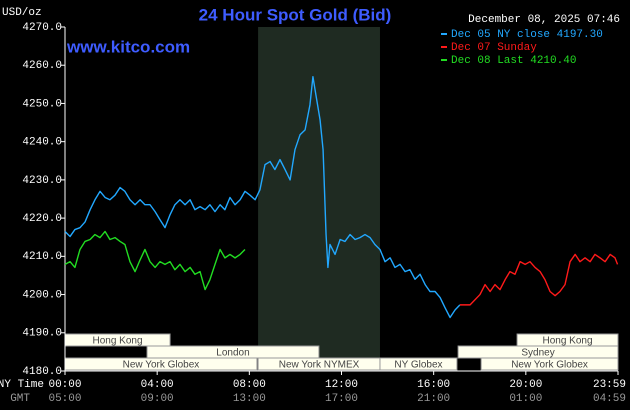 The height and width of the screenshot is (410, 630). Describe the element at coordinates (527, 35) in the screenshot. I see `legend-label: Dec 05 NY close 4197.30` at that location.